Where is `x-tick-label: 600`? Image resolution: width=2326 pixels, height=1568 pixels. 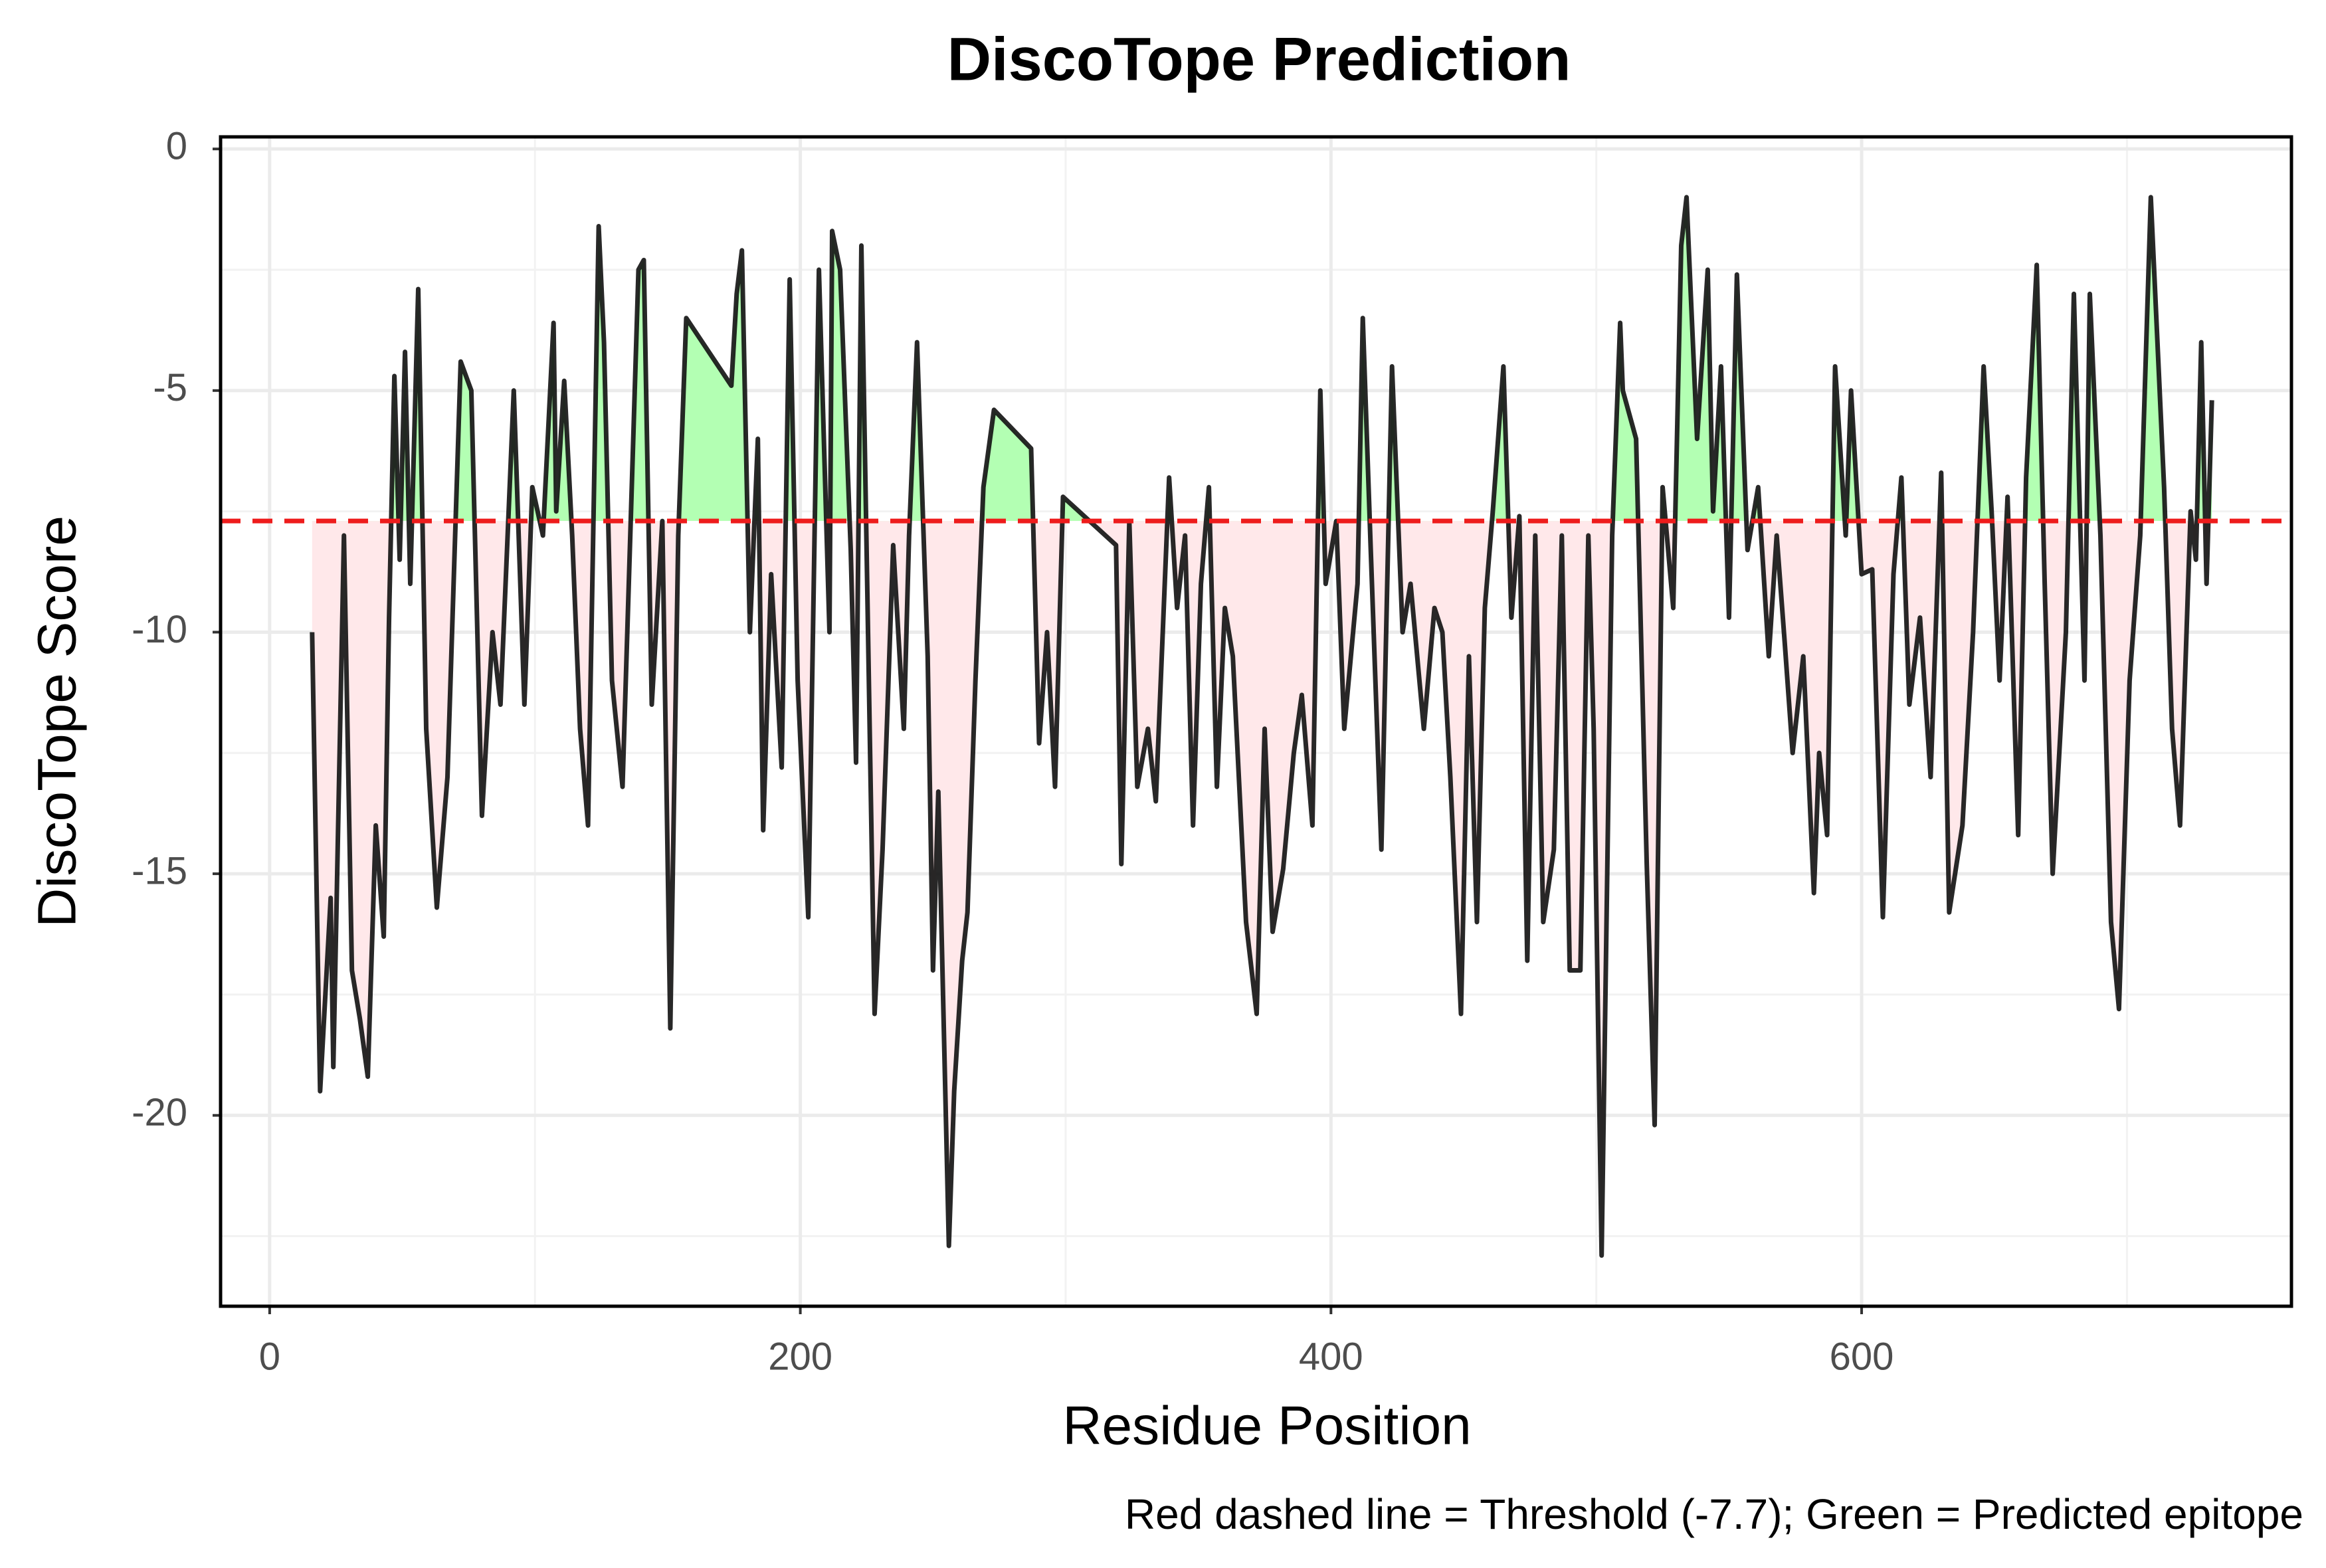 x-tick-label: 600 is located at coordinates (1862, 1356).